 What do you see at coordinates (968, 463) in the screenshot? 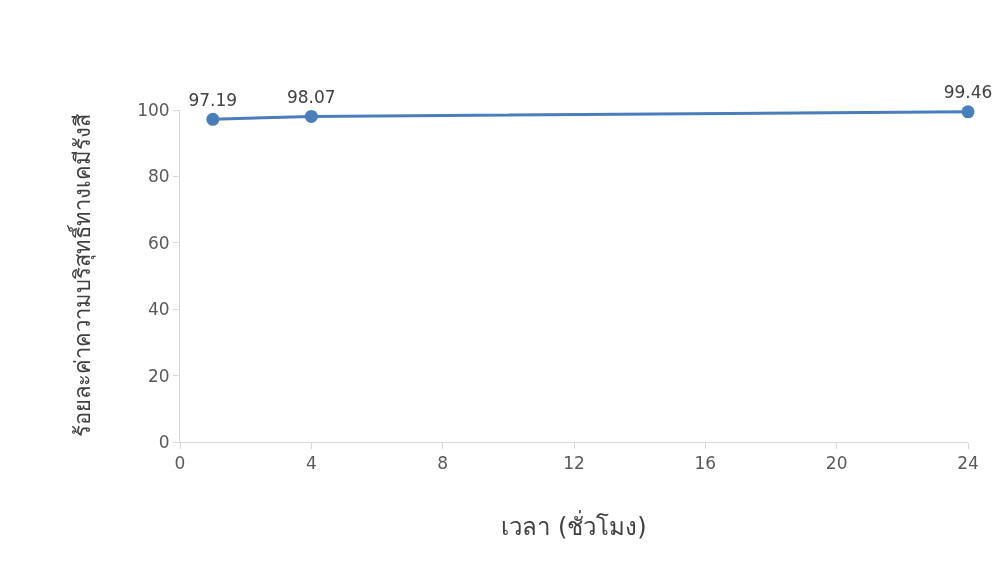
I see `x-tick-label: 24` at bounding box center [968, 463].